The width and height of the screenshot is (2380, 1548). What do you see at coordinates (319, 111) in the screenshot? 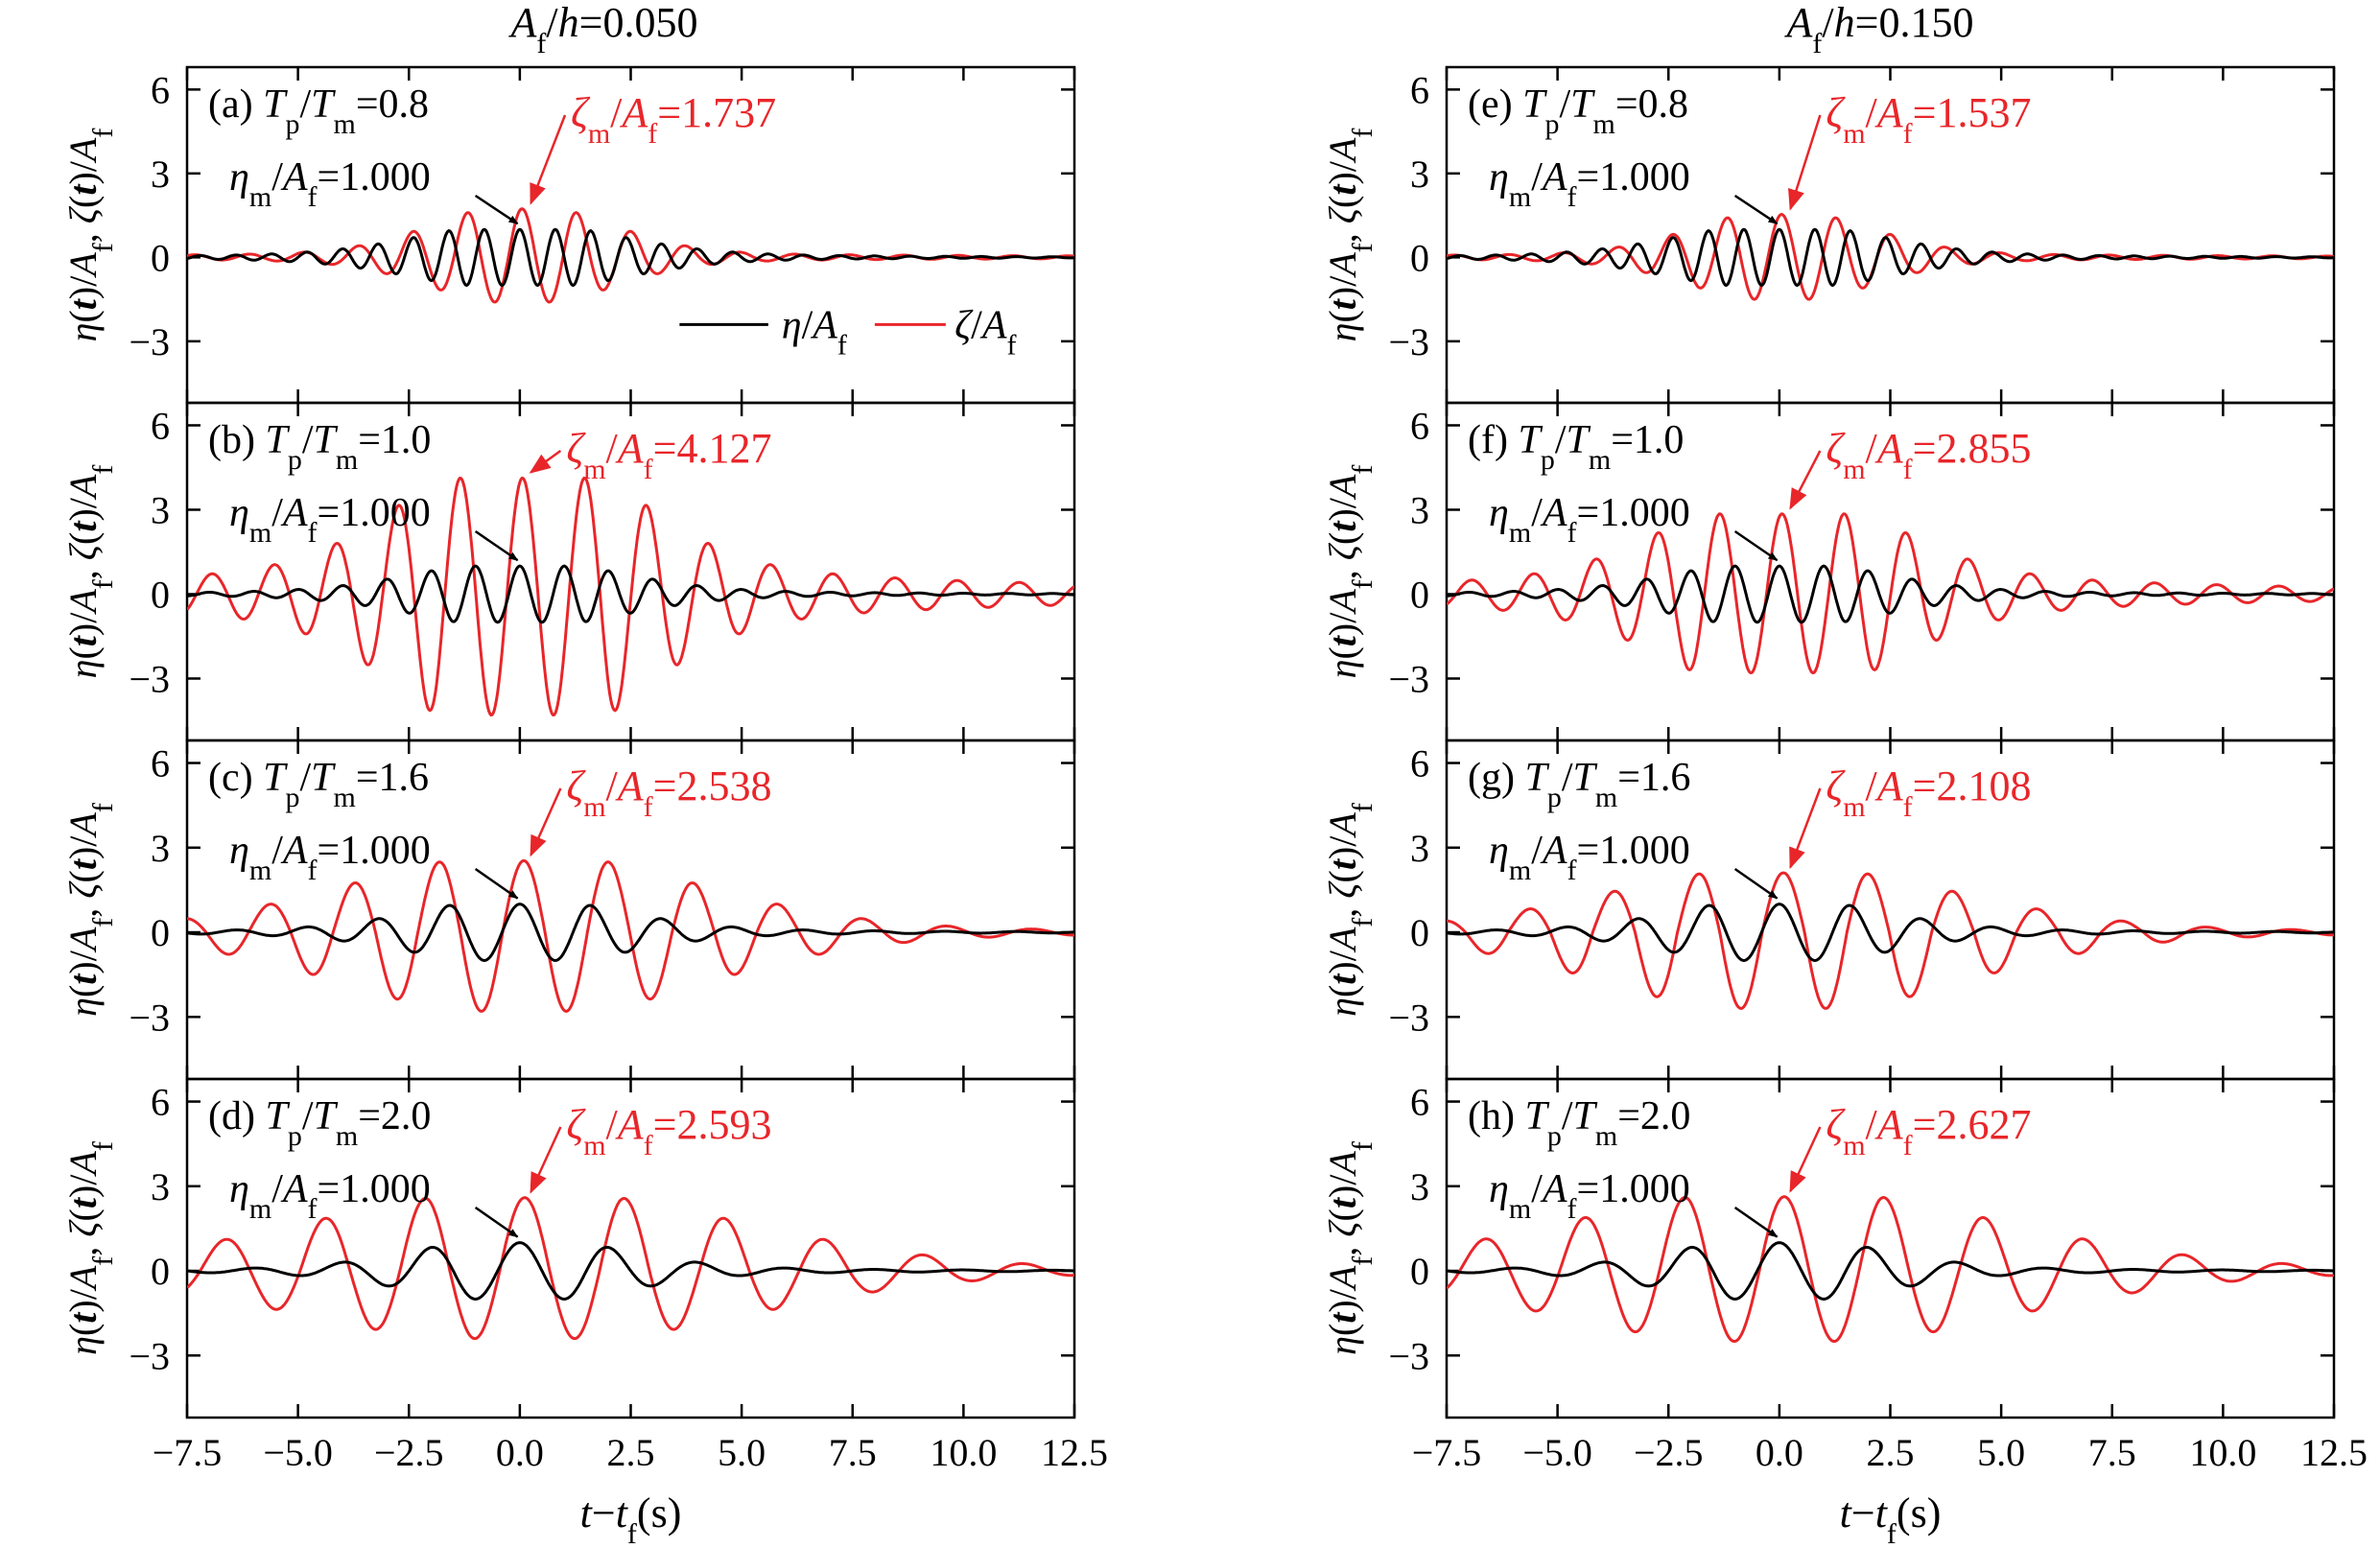
I see `panel-label: (a) Tp/Tm=0.8` at bounding box center [319, 111].